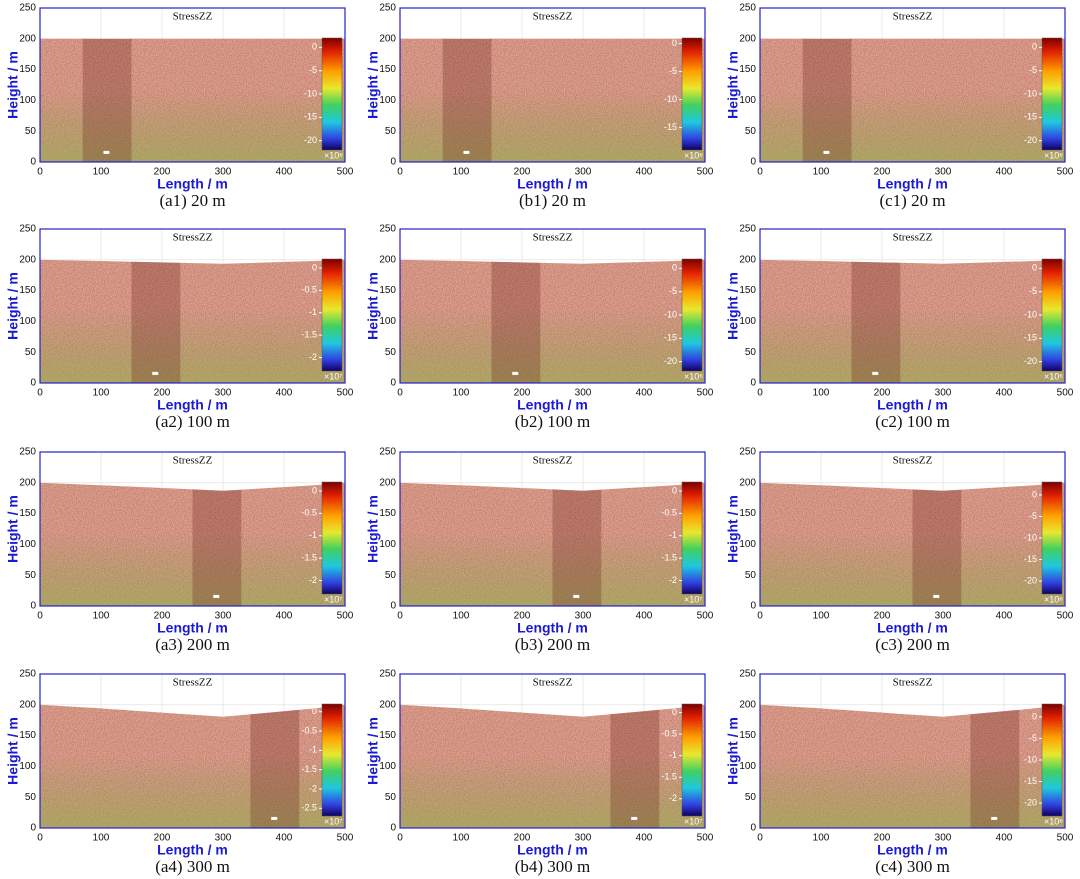 The width and height of the screenshot is (1080, 879). Describe the element at coordinates (1065, 172) in the screenshot. I see `x-tick-label: 500` at that location.